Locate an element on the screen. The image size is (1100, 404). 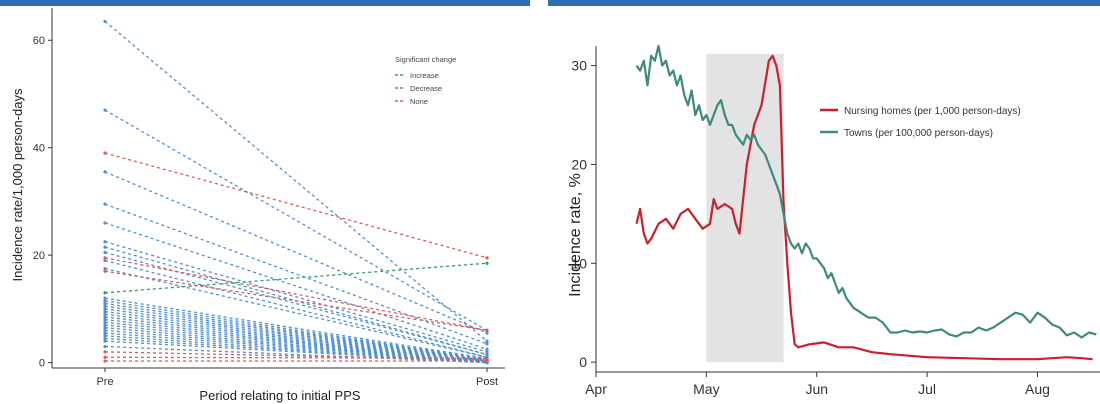
x-tick-label: Post is located at coordinates (487, 382).